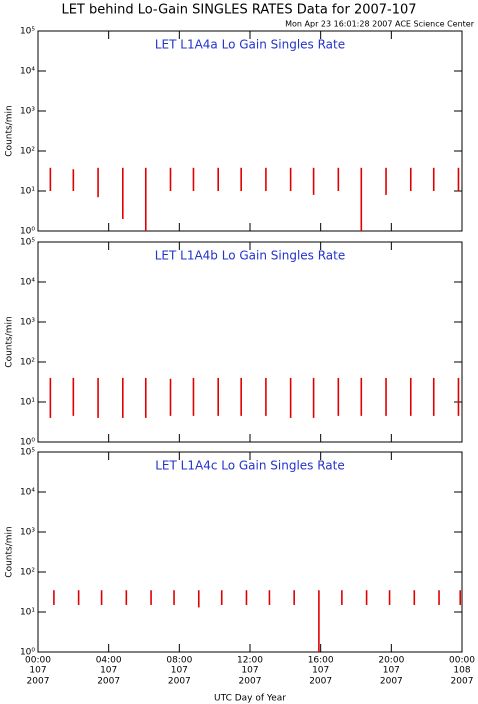 This screenshot has height=704, width=478. What do you see at coordinates (250, 256) in the screenshot?
I see `panel-title: LET L1A4b Lo Gain Singles Rate` at bounding box center [250, 256].